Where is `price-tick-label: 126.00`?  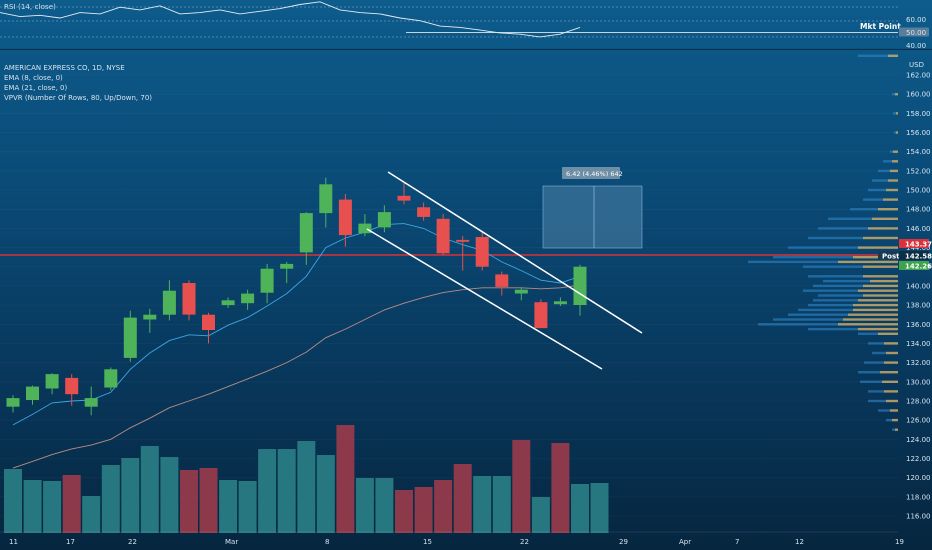
price-tick-label: 126.00 is located at coordinates (918, 421).